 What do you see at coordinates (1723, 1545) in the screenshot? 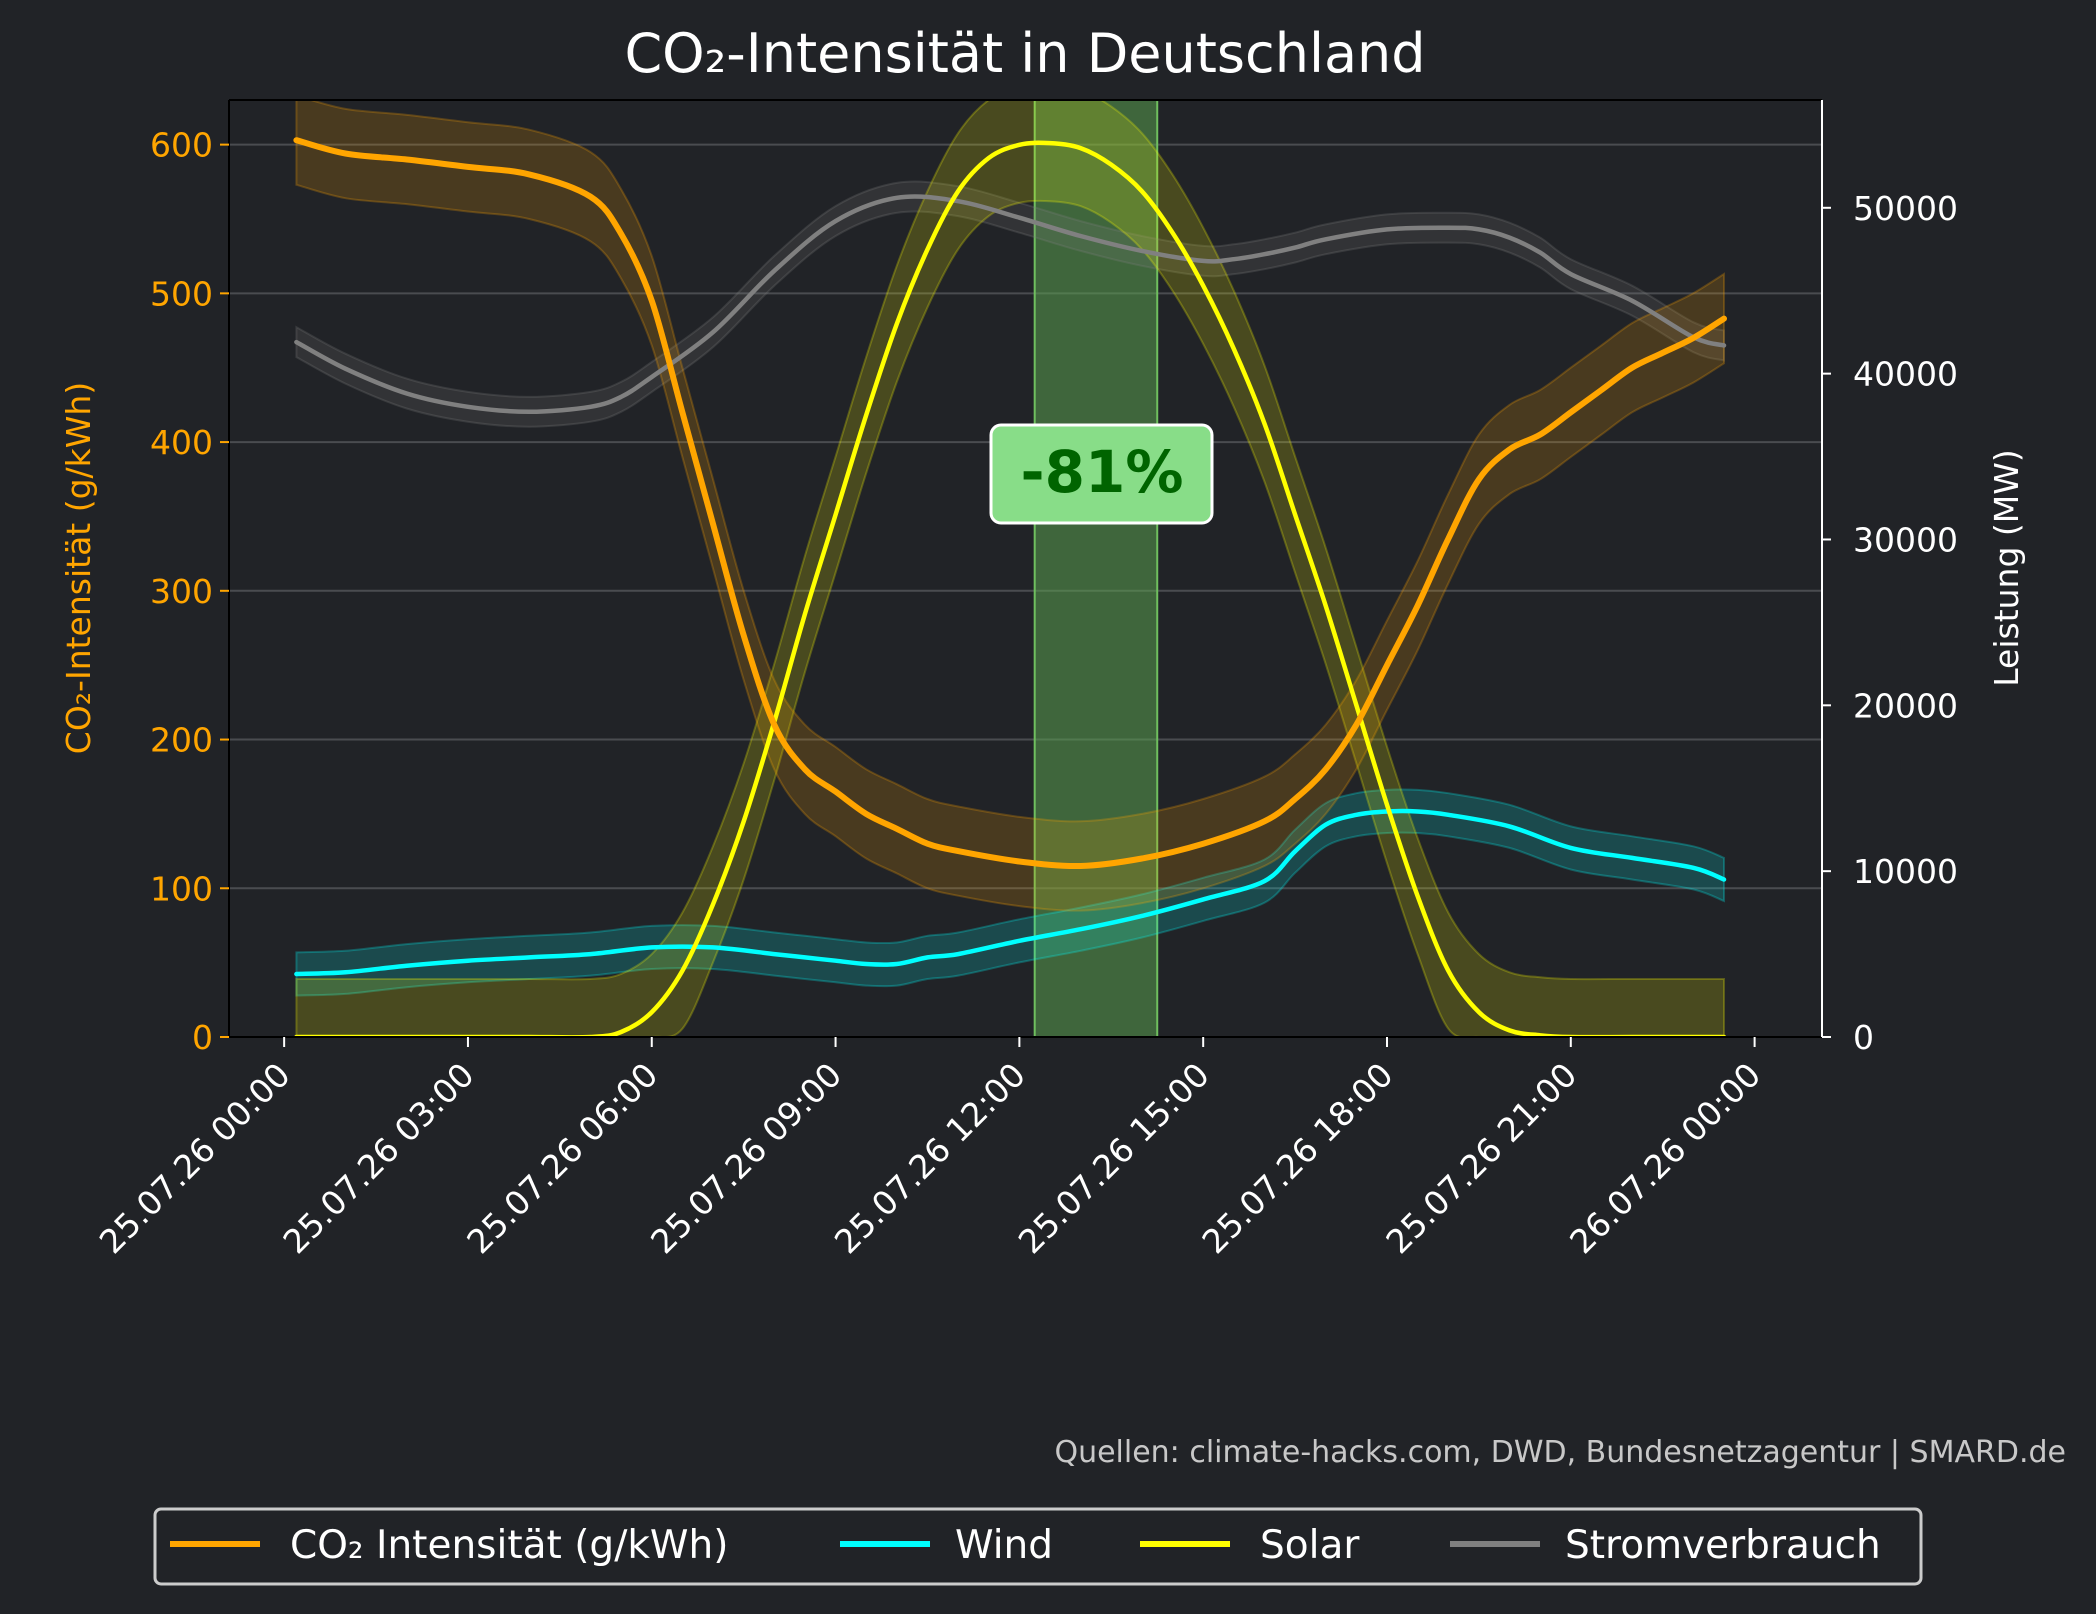
I see `legend-label-stromverbrauch: Stromverbrauch` at bounding box center [1723, 1545].